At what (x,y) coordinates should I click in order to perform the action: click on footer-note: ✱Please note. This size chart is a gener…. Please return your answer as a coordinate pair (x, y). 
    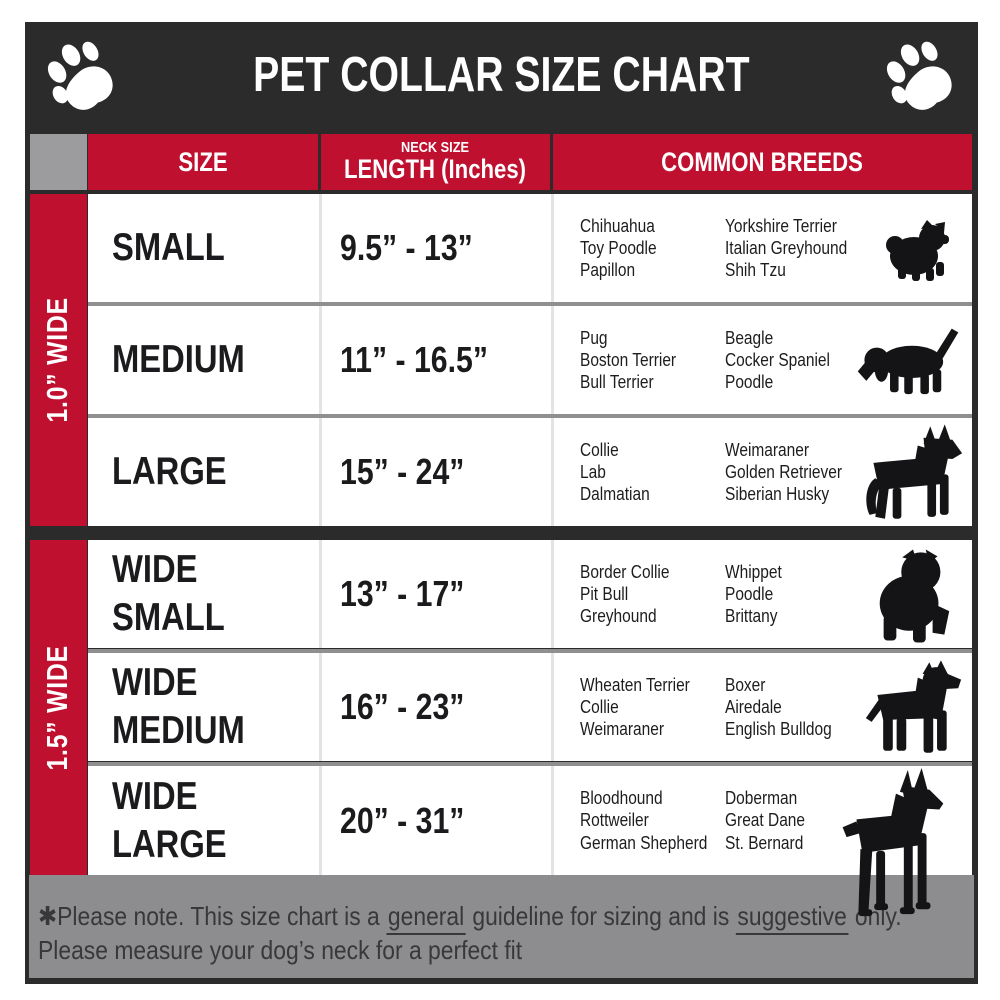
    Looking at the image, I should click on (501, 926).